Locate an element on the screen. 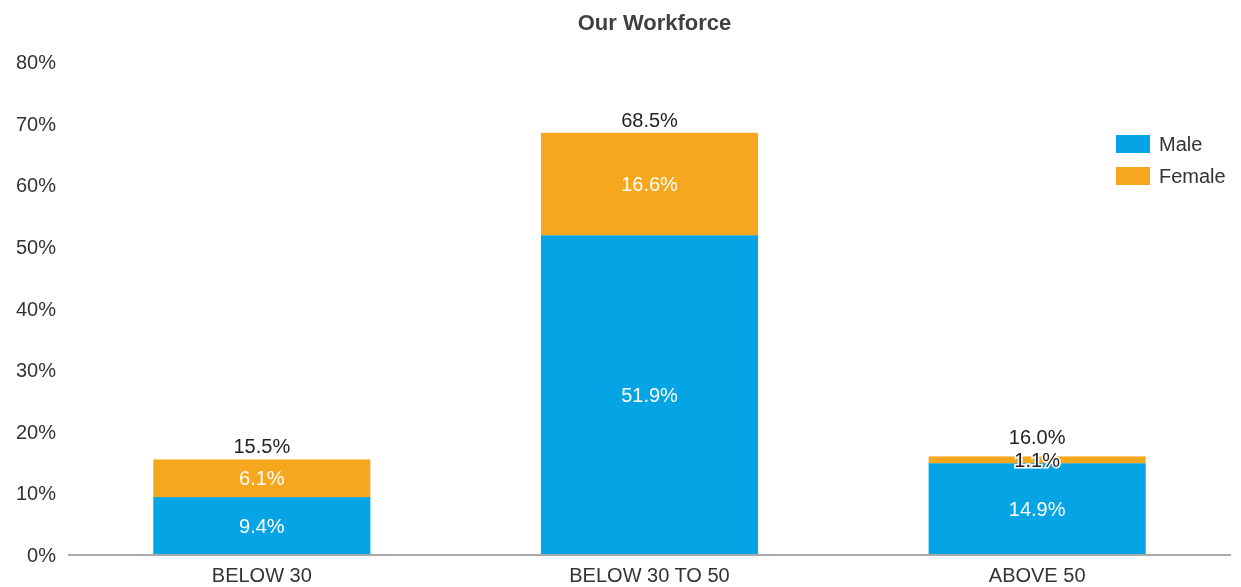 The image size is (1241, 587). x-tick-label: ABOVE 50 is located at coordinates (1037, 575).